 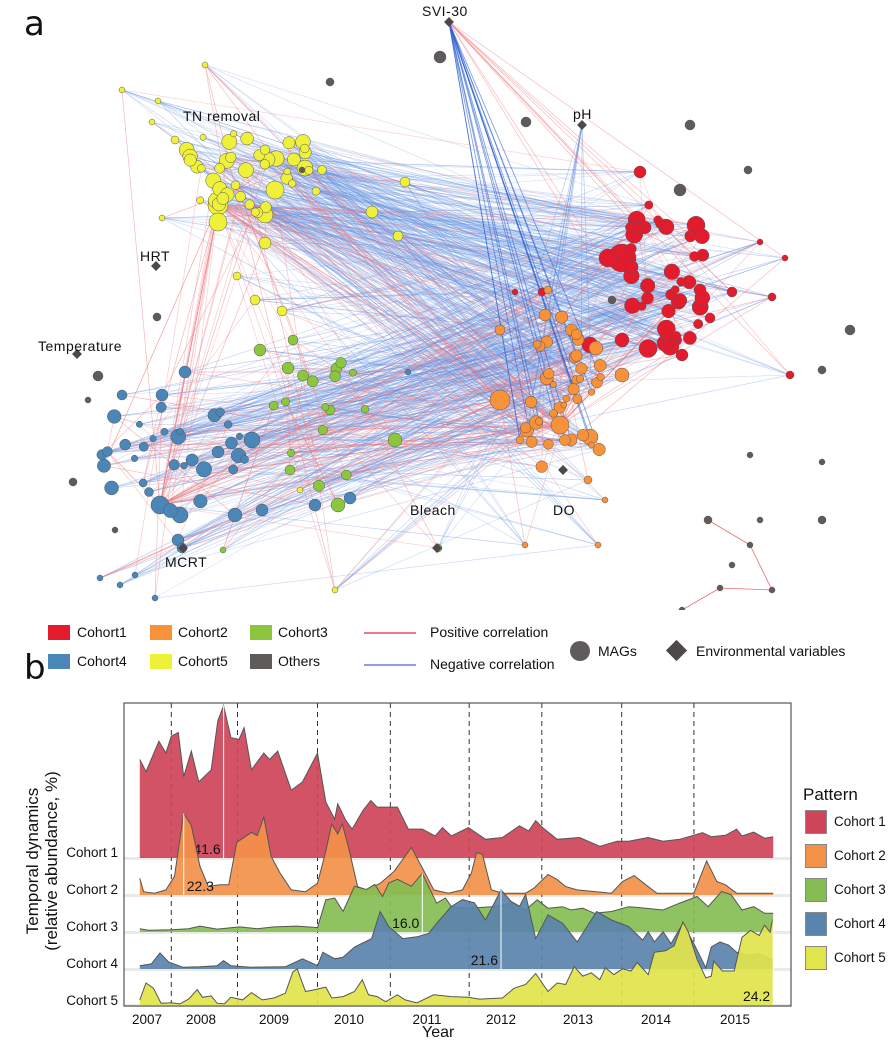 What do you see at coordinates (816, 924) in the screenshot?
I see `pattern-swatch-cohort4` at bounding box center [816, 924].